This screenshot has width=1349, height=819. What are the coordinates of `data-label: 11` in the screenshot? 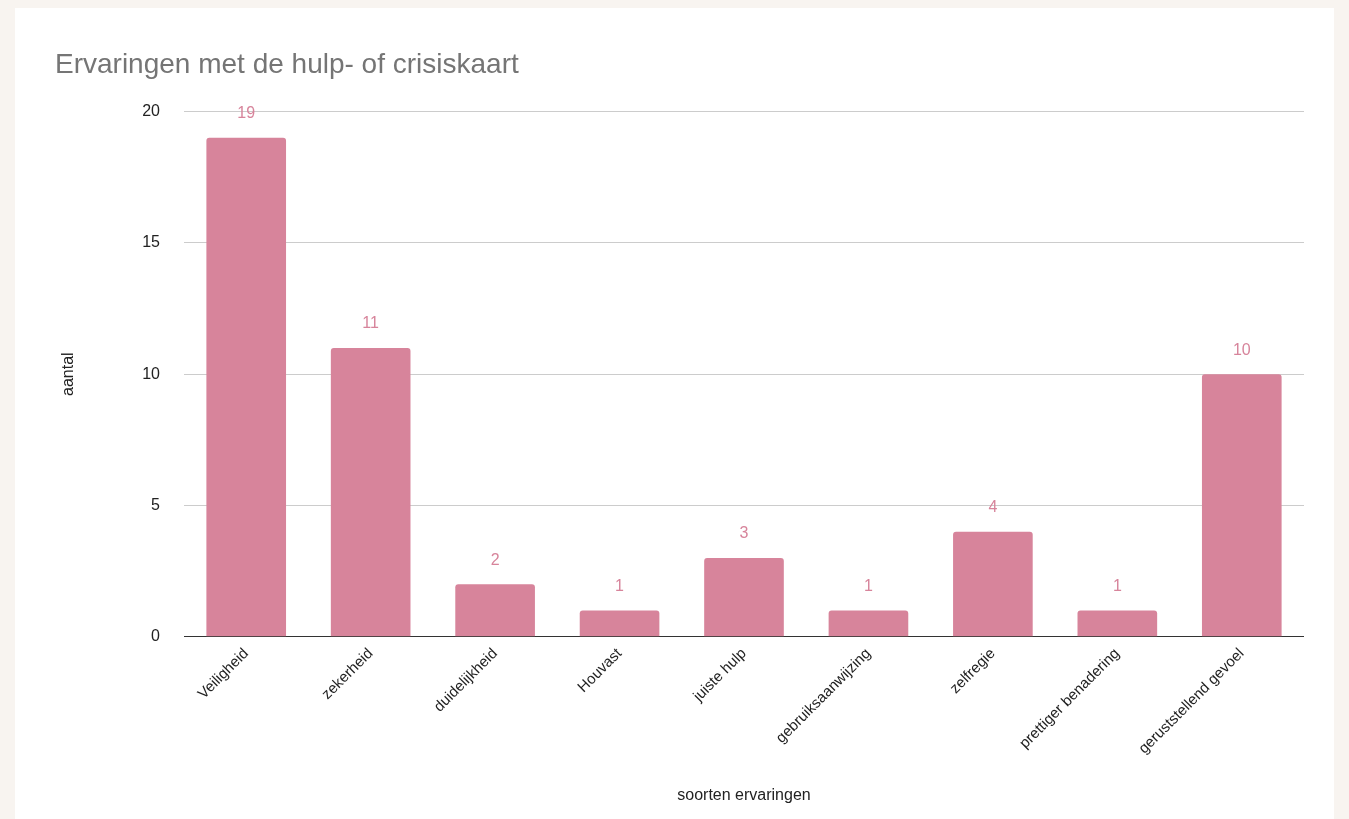 It's located at (371, 323).